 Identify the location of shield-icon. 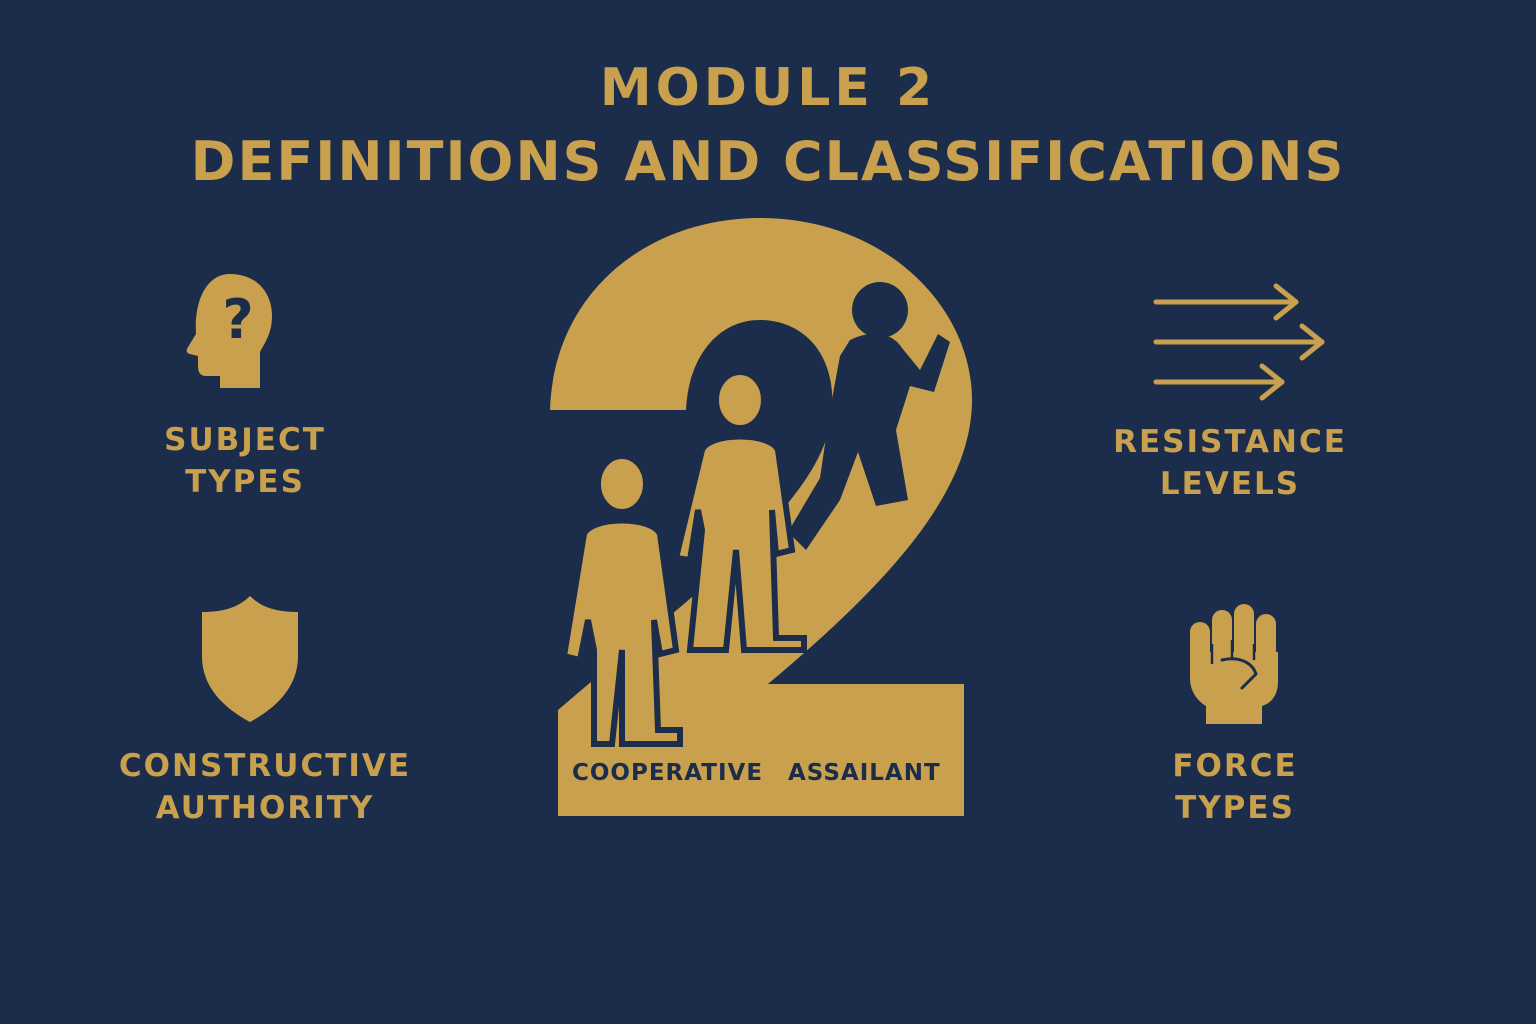
(250, 659).